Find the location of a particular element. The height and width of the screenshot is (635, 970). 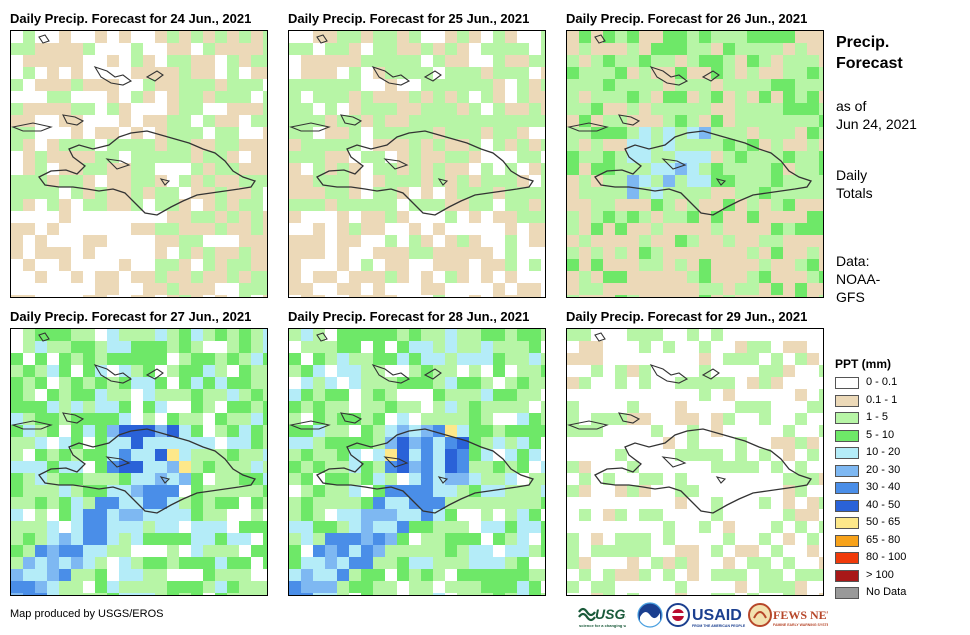

usaid-logo: USAID FROM THE AMERICAN PEOPLE is located at coordinates (706, 615).